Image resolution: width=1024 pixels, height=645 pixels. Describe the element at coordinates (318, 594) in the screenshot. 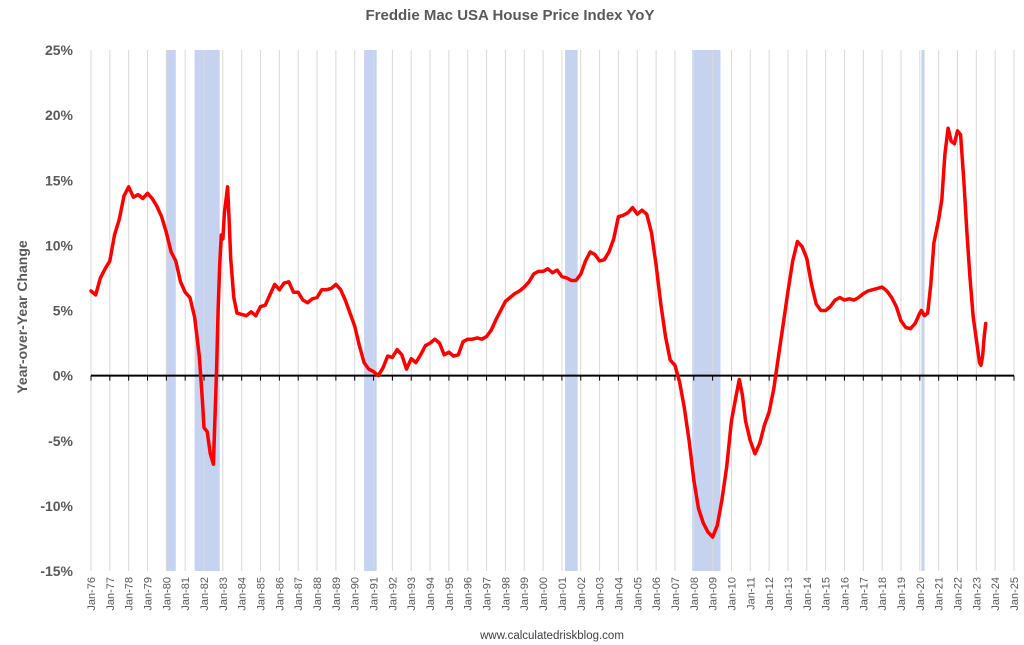

I see `x-tick-label: Jan-88` at that location.